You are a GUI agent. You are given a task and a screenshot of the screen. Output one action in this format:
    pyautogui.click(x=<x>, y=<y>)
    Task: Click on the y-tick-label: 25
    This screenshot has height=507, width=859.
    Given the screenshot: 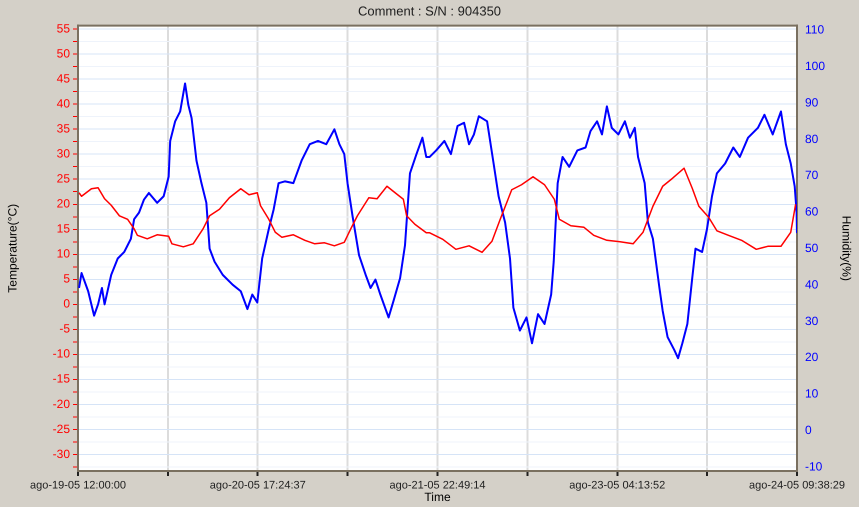 What is the action you would take?
    pyautogui.click(x=63, y=179)
    